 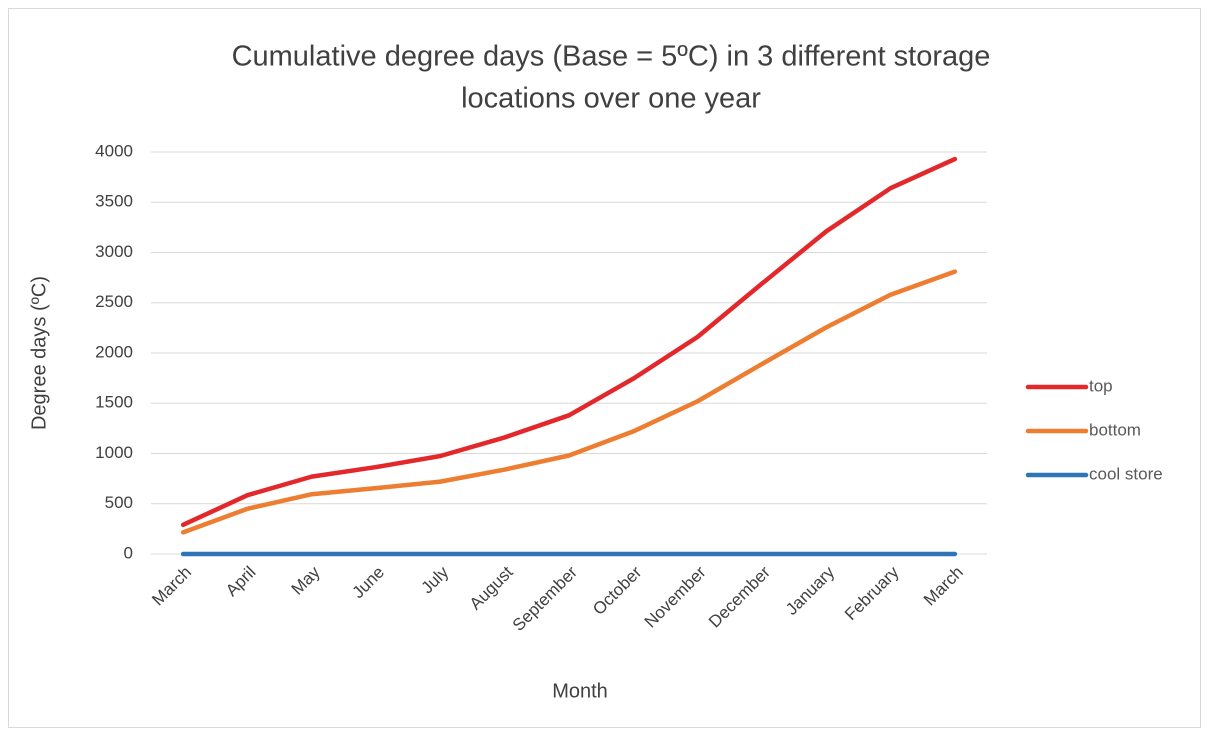 What do you see at coordinates (1101, 385) in the screenshot?
I see `legend-label: top` at bounding box center [1101, 385].